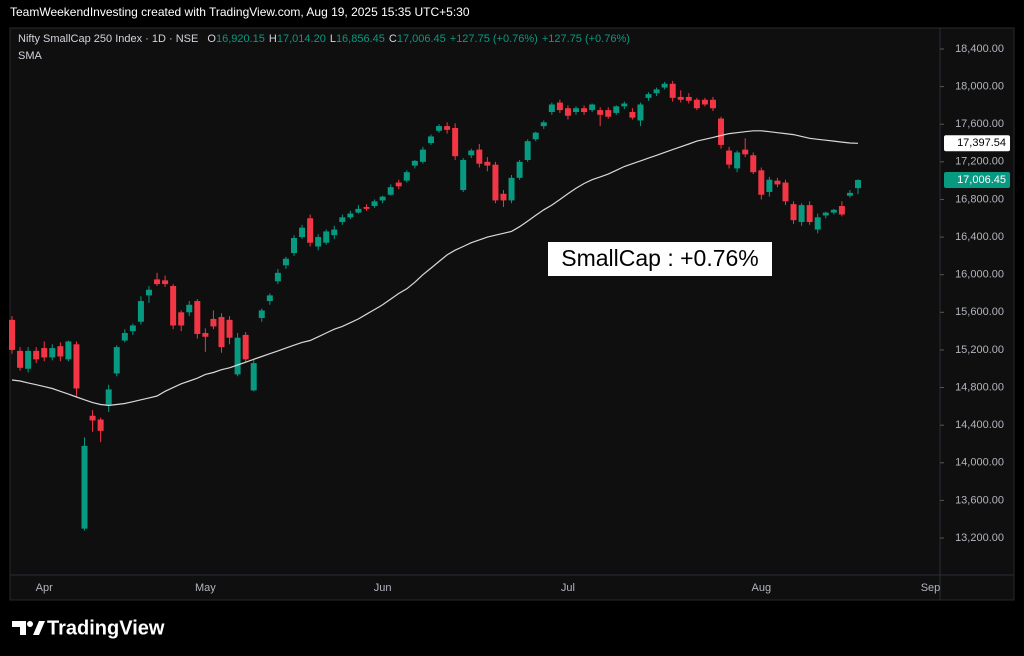  Describe the element at coordinates (240, 39) in the screenshot. I see `ohlc-value: 16,920.15` at that location.